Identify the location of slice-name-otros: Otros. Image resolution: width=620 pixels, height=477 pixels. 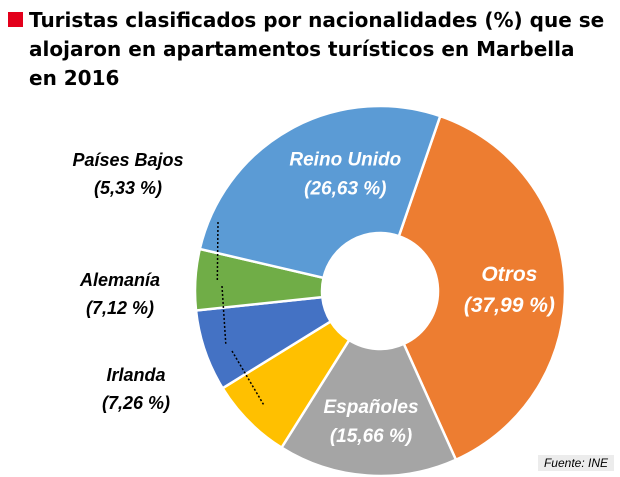
(509, 274).